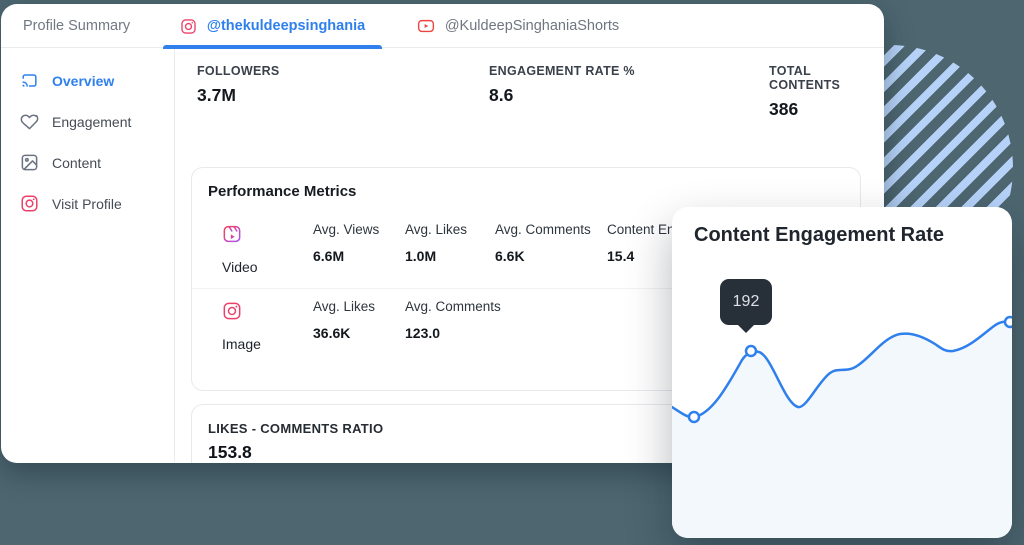 This screenshot has width=1024, height=545. I want to click on heart-icon, so click(29, 121).